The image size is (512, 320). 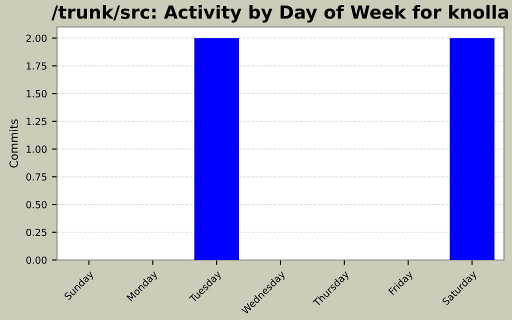 What do you see at coordinates (36, 177) in the screenshot?
I see `y-tick-label: 0.75` at bounding box center [36, 177].